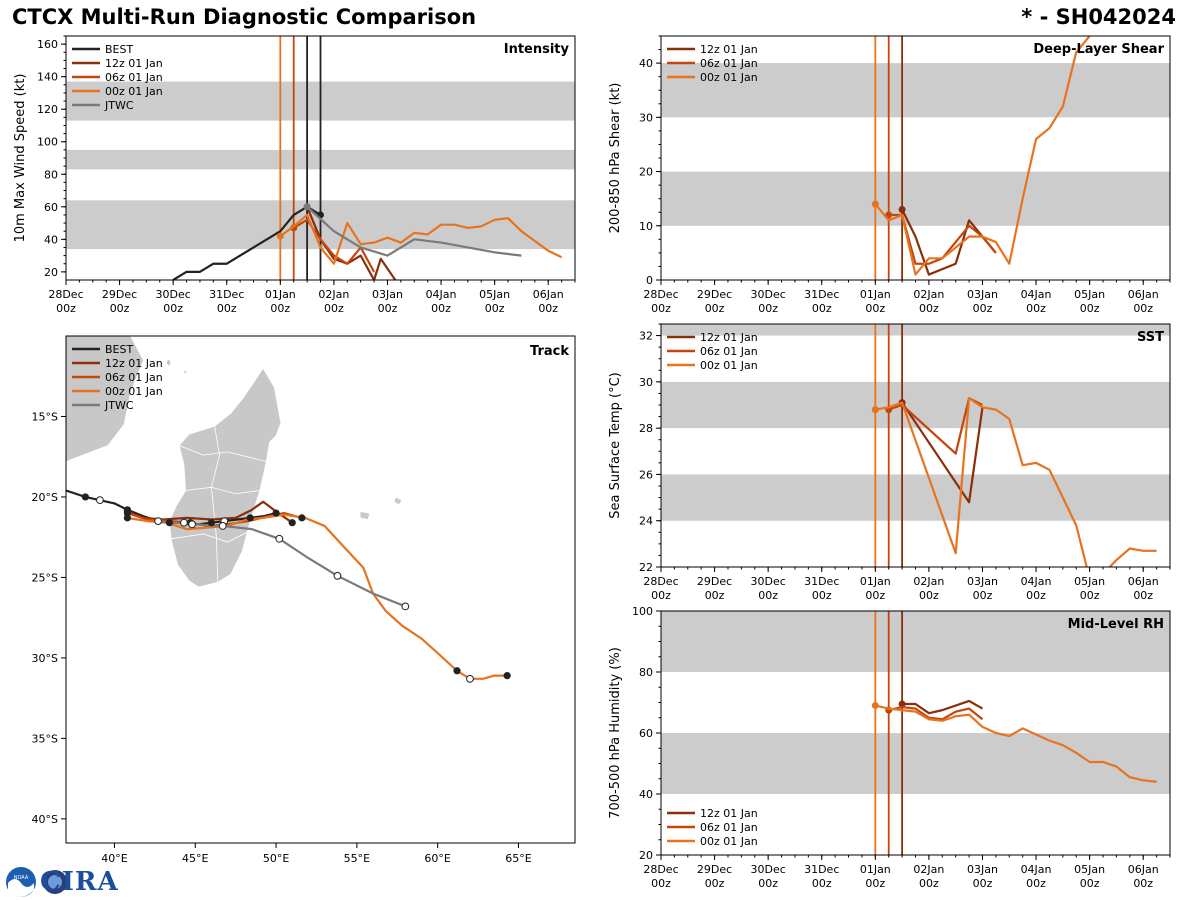  Describe the element at coordinates (943, 707) in the screenshot. I see `rh-series-run12z` at that location.